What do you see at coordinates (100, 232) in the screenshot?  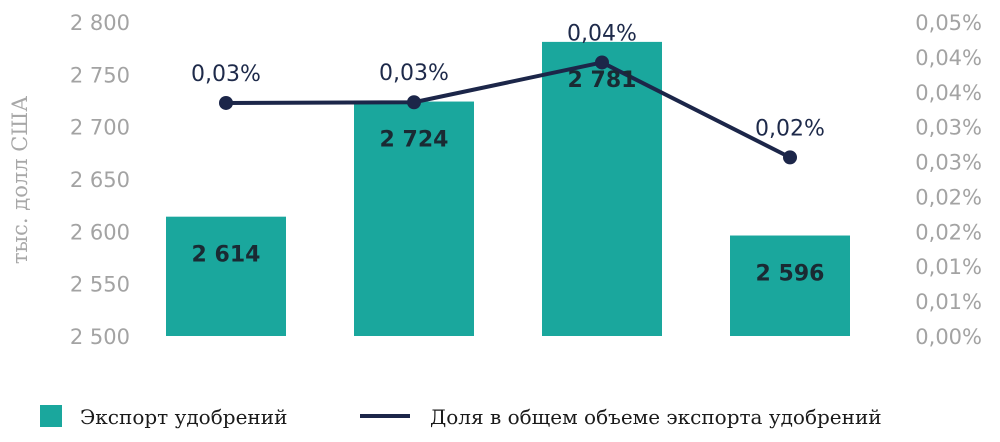 I see `y-tick-label: 2 600` at bounding box center [100, 232].